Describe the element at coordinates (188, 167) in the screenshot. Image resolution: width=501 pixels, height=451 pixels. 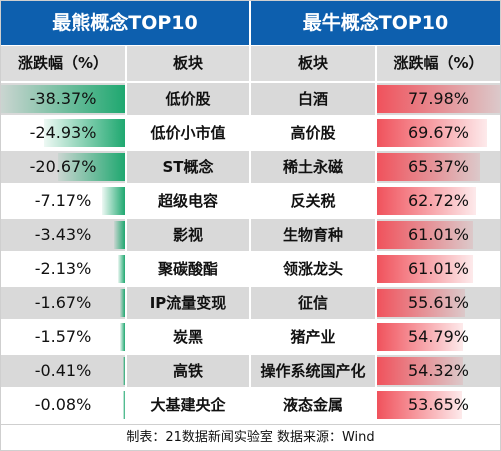
I see `bear-sector-label: ST概念` at that location.